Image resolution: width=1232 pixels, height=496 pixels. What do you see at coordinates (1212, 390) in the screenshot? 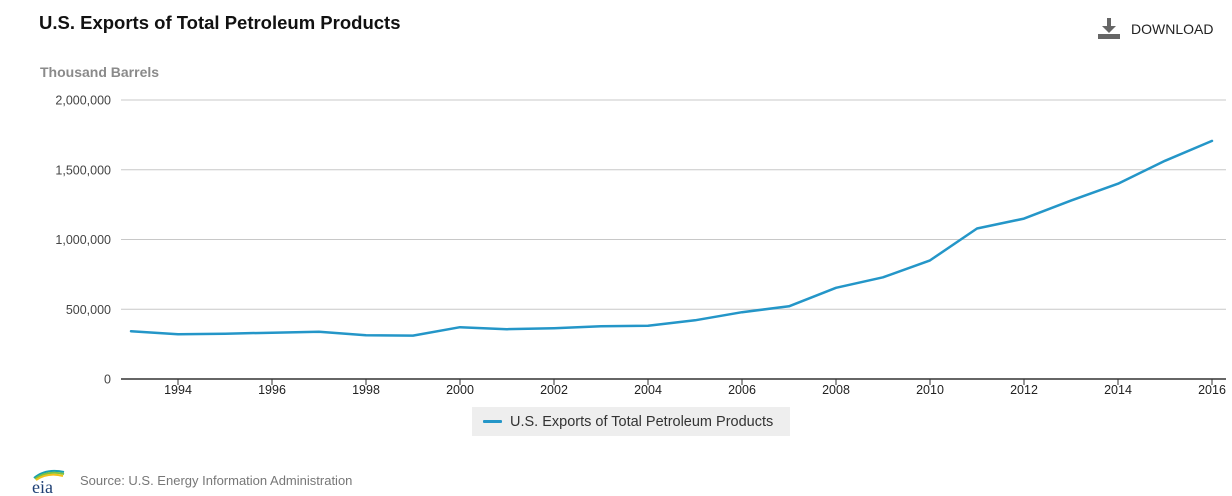
I see `x-tick-label: 2016` at bounding box center [1212, 390].